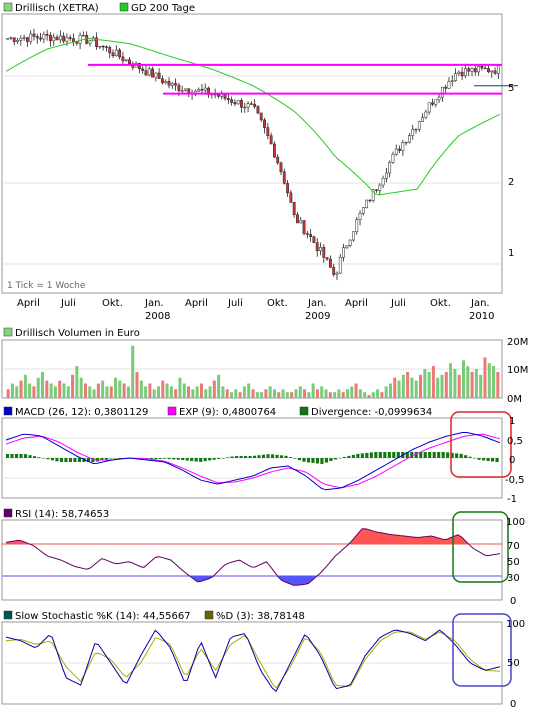  Describe the element at coordinates (172, 411) in the screenshot. I see `legend-swatch-exp` at that location.